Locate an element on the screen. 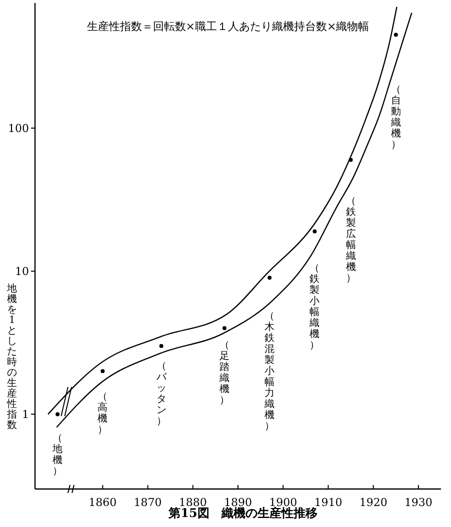  text: 第15図 織機の生産性推移 is located at coordinates (243, 513).